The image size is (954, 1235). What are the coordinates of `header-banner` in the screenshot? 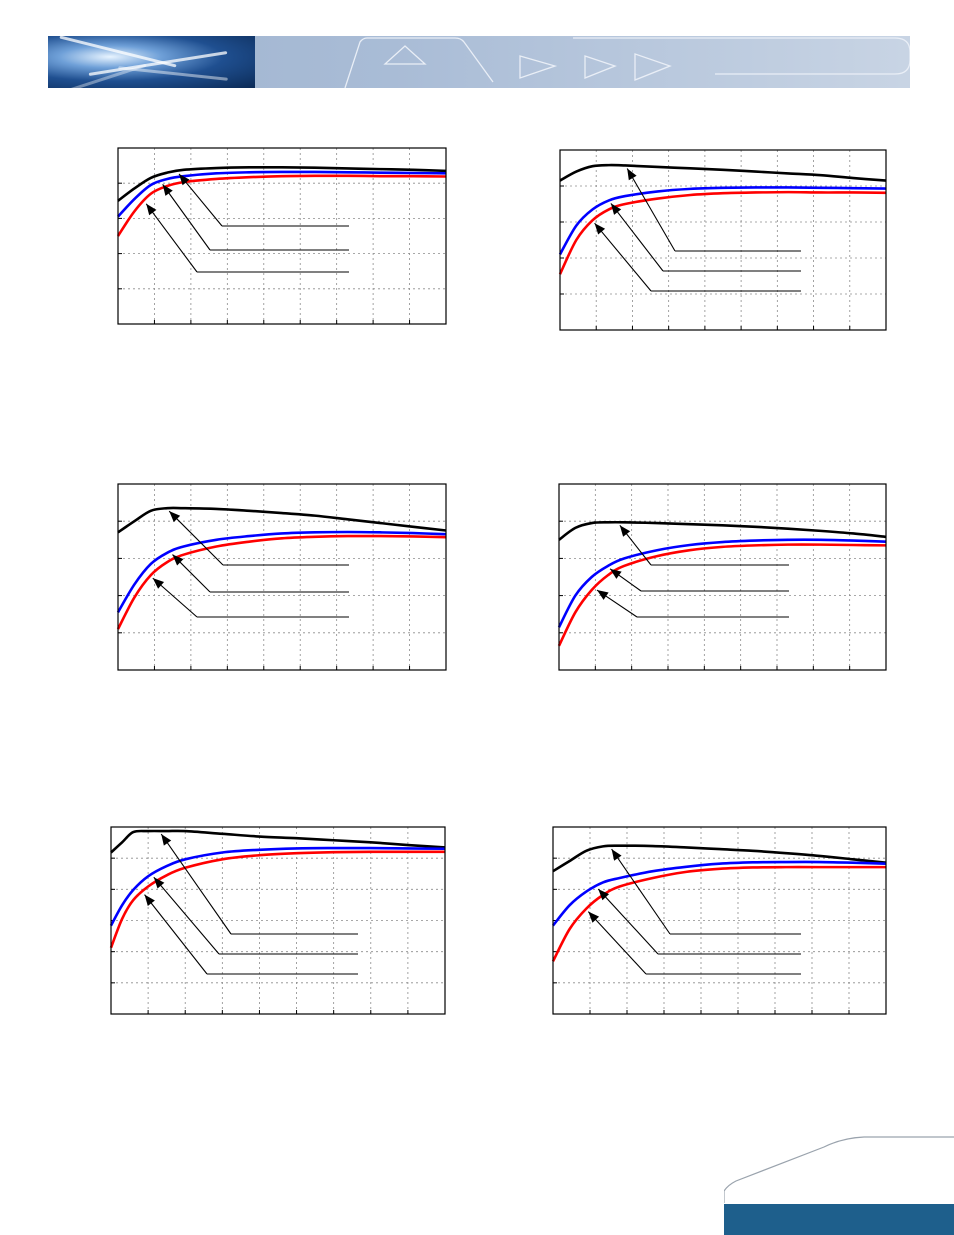 It's located at (479, 62).